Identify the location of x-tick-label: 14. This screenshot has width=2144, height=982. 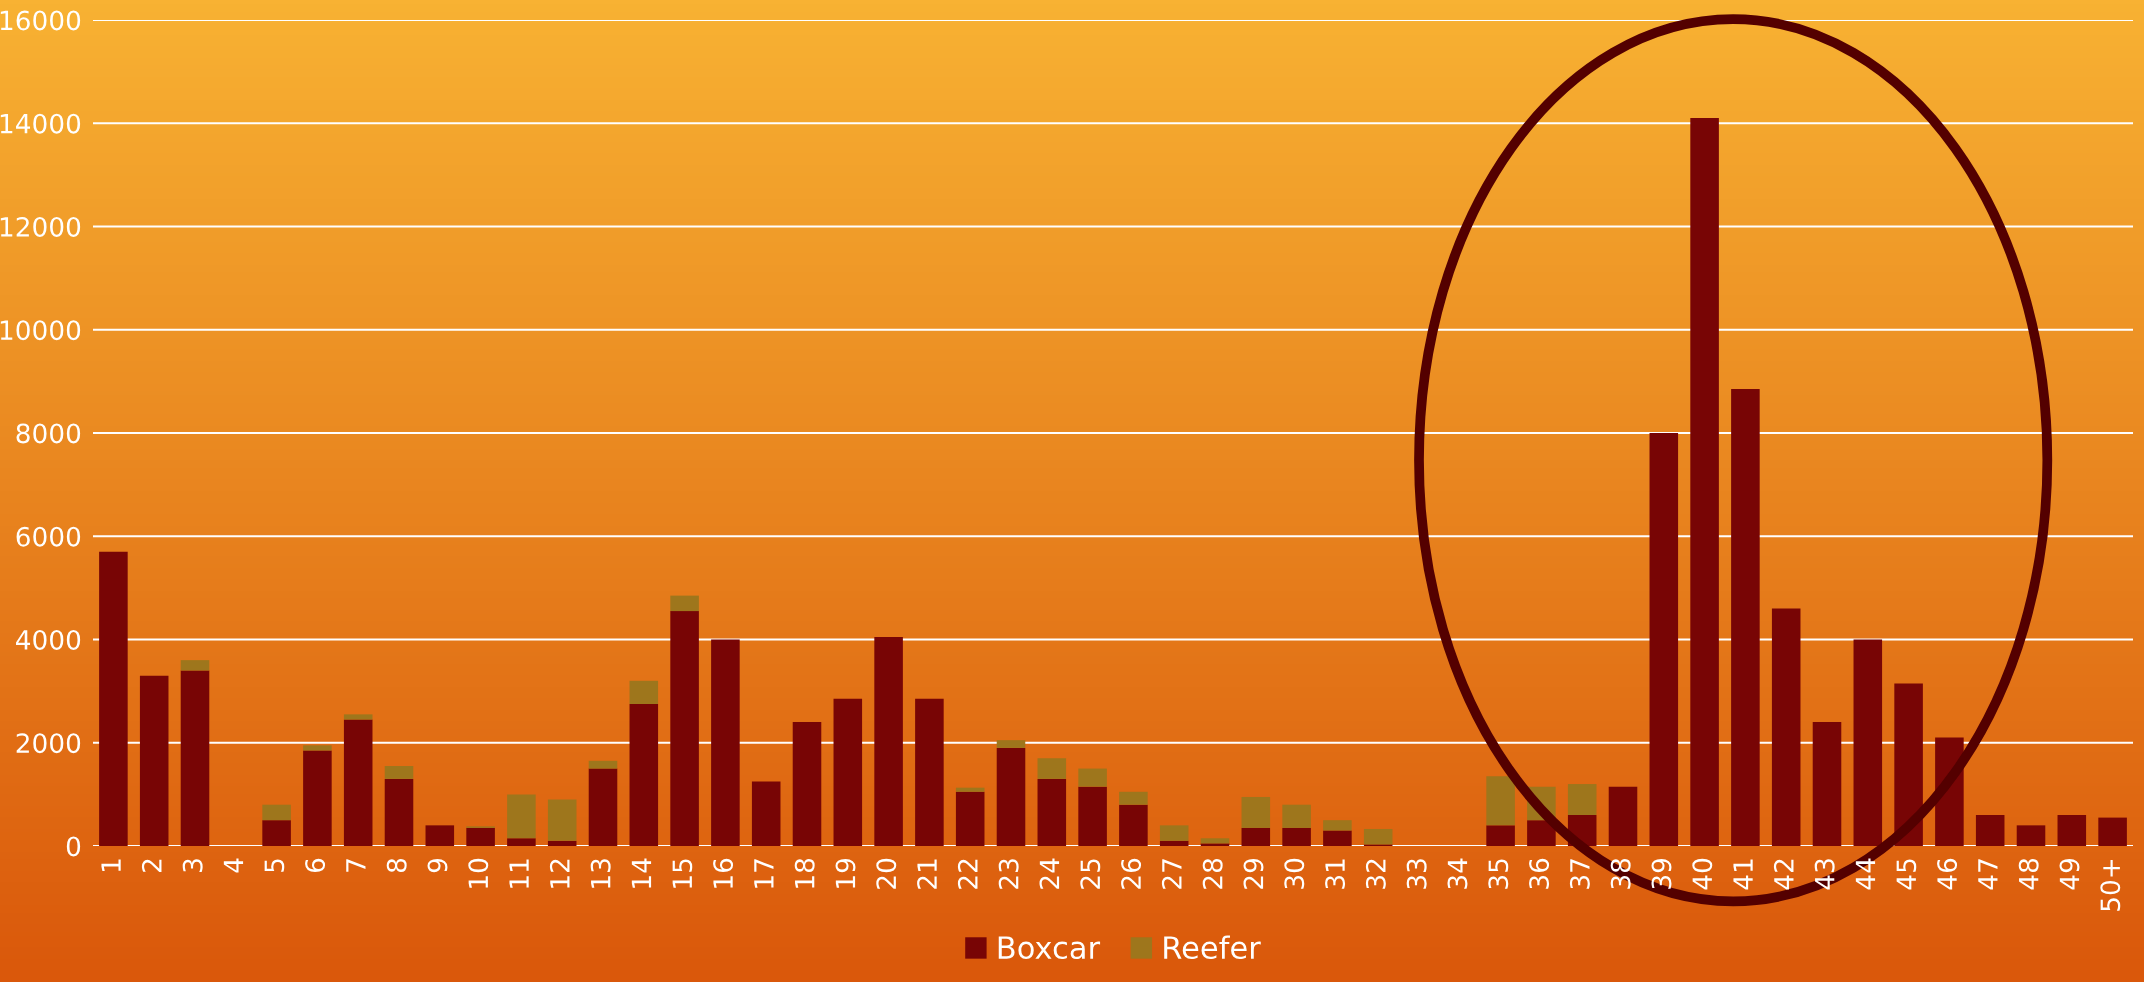
(641, 873).